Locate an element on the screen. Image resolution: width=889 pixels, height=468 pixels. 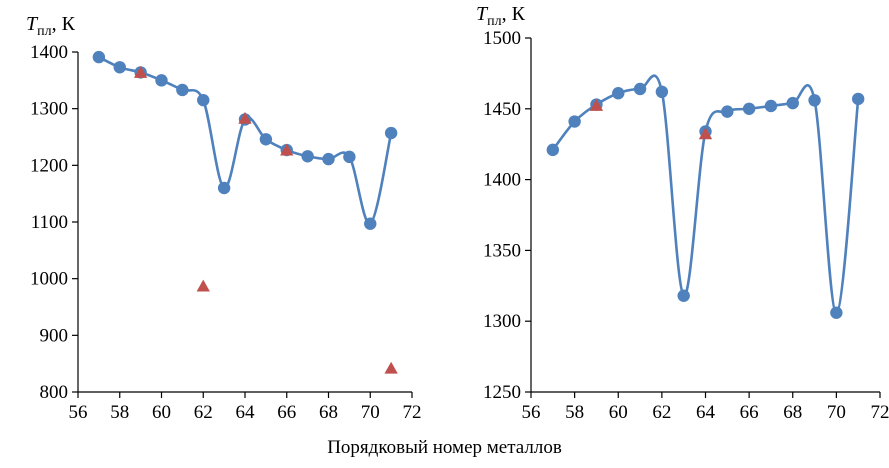
y-tick-label: 1250 is located at coordinates (502, 392).